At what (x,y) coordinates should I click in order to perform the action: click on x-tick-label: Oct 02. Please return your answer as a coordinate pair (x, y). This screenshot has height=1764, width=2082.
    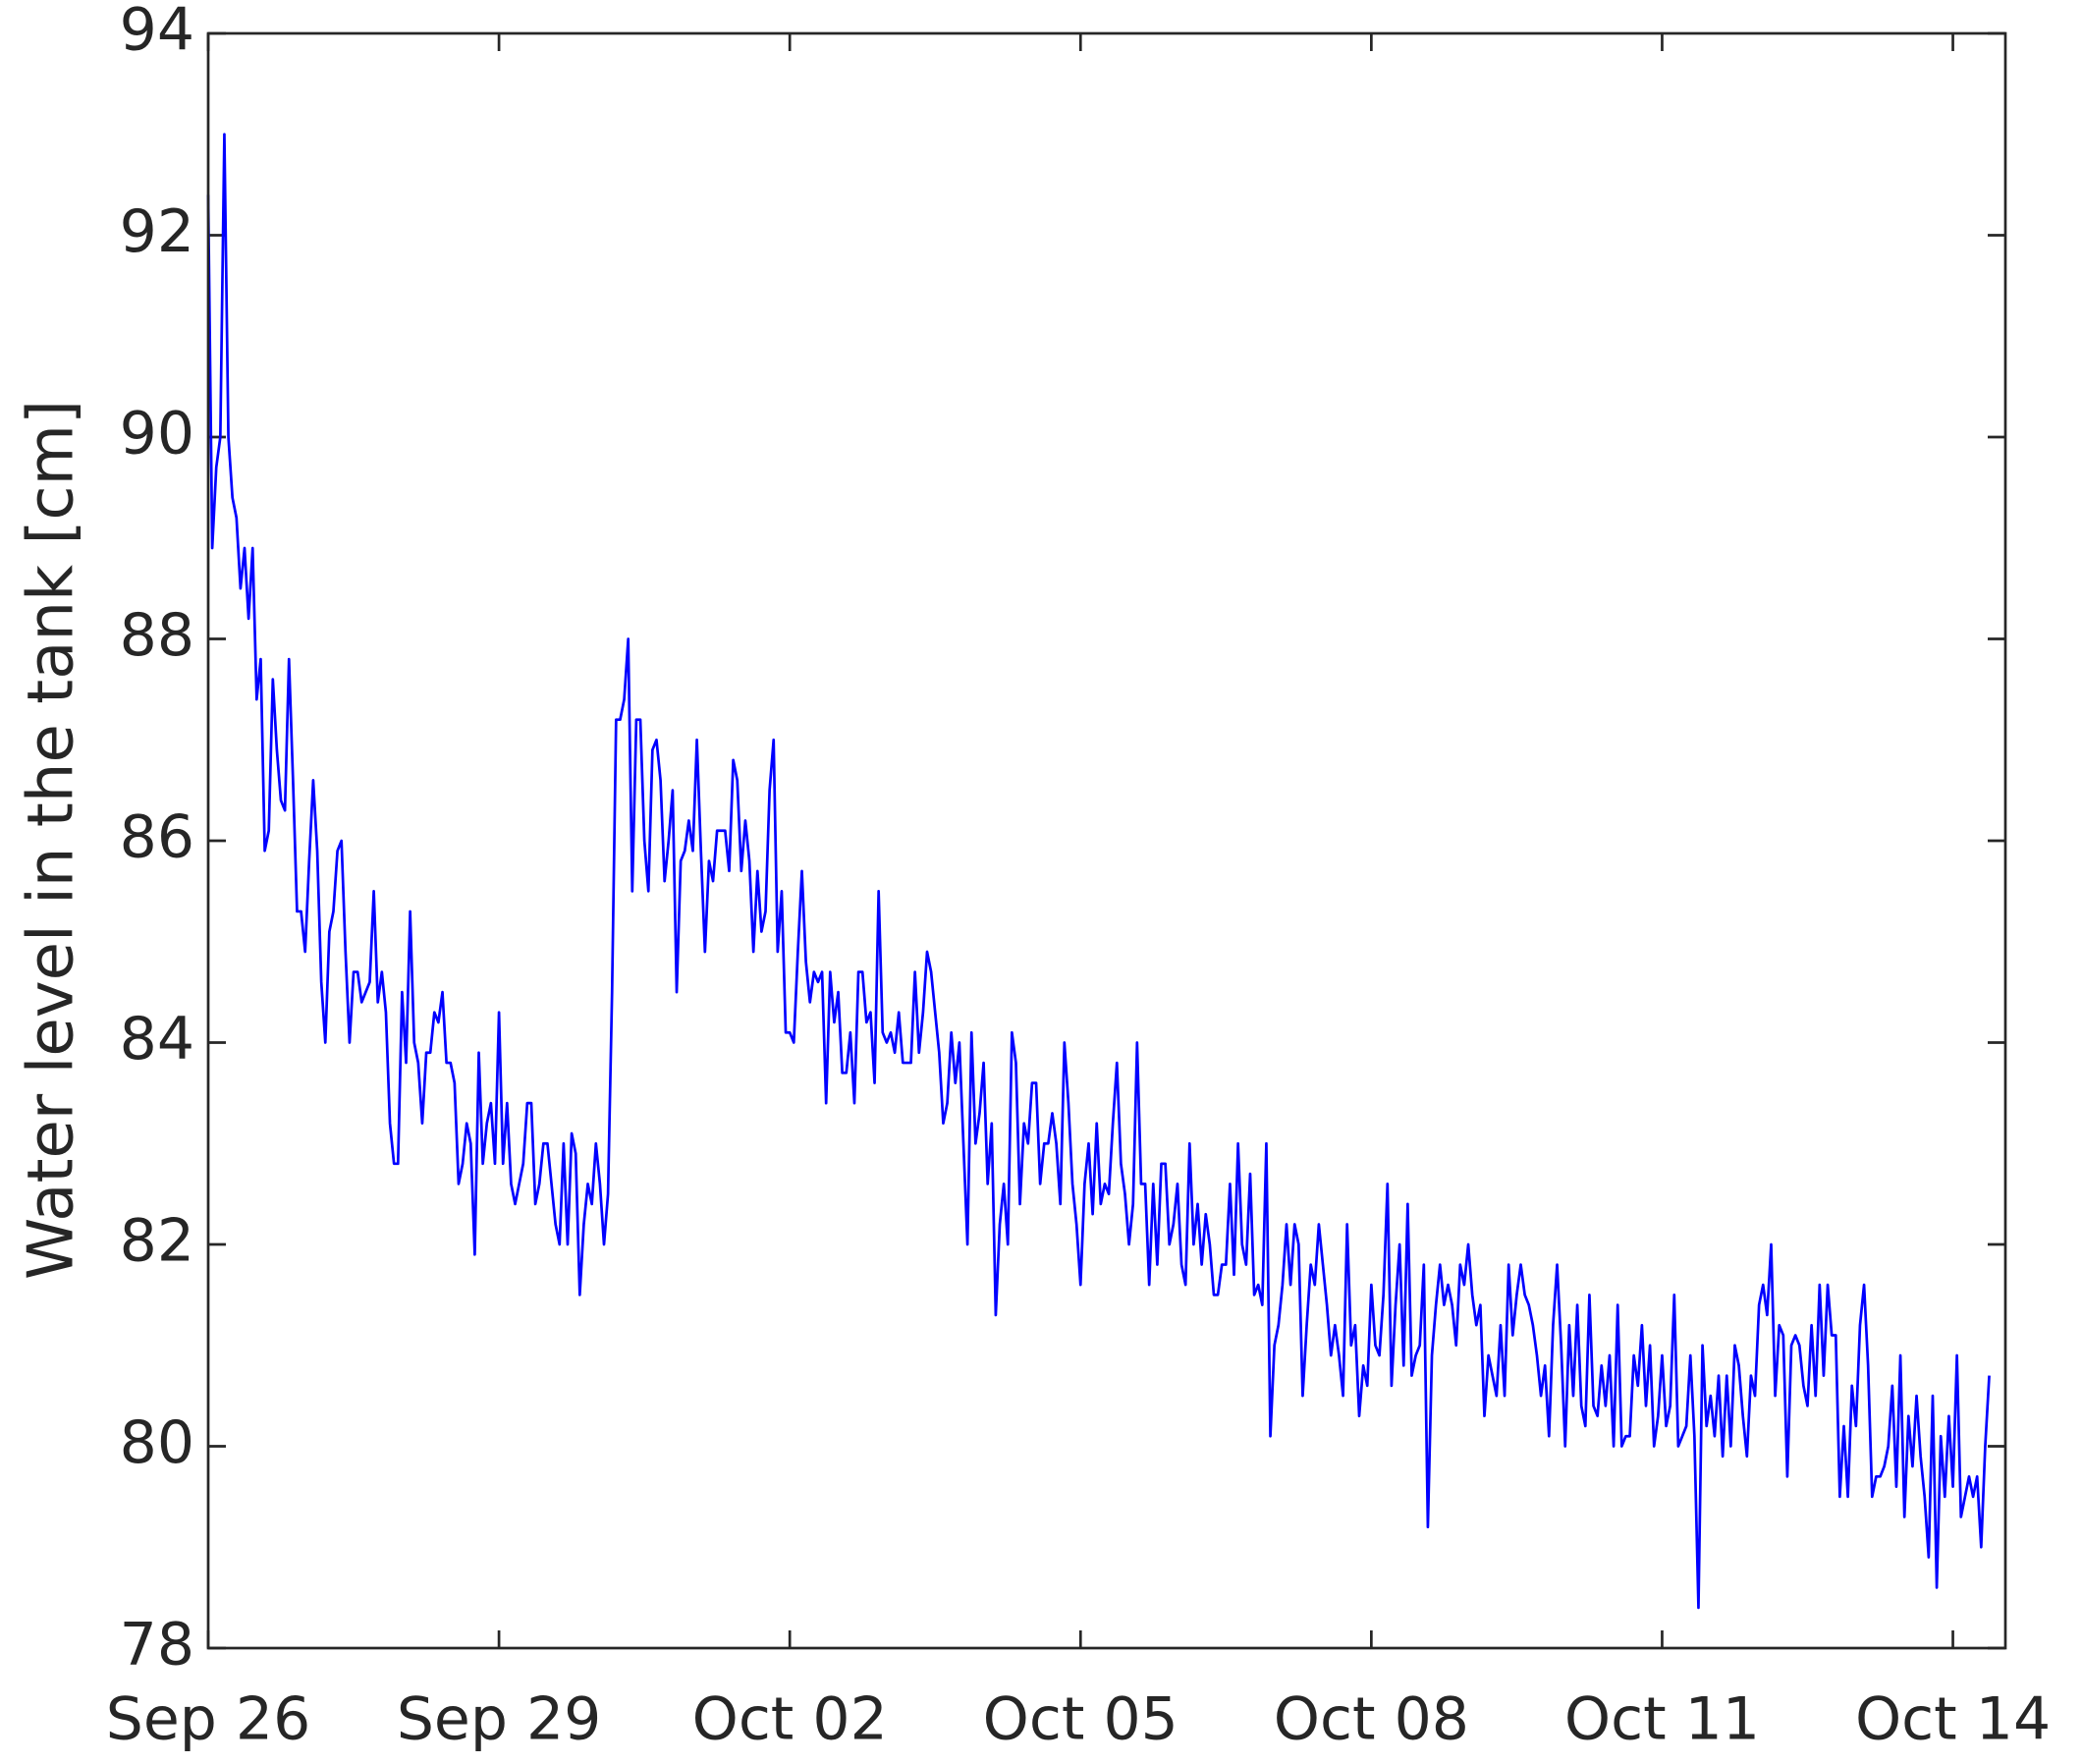
    Looking at the image, I should click on (790, 1720).